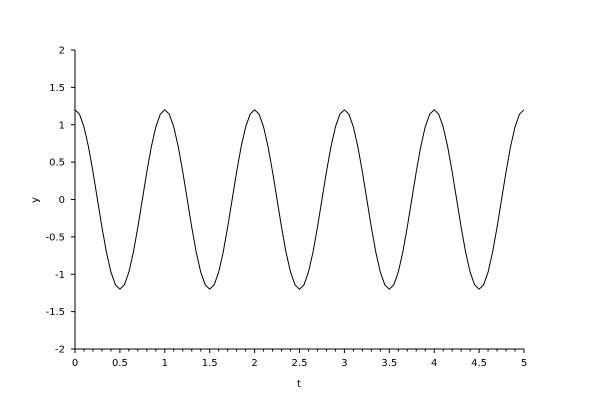  Describe the element at coordinates (524, 363) in the screenshot. I see `x-tick-label: 5` at that location.